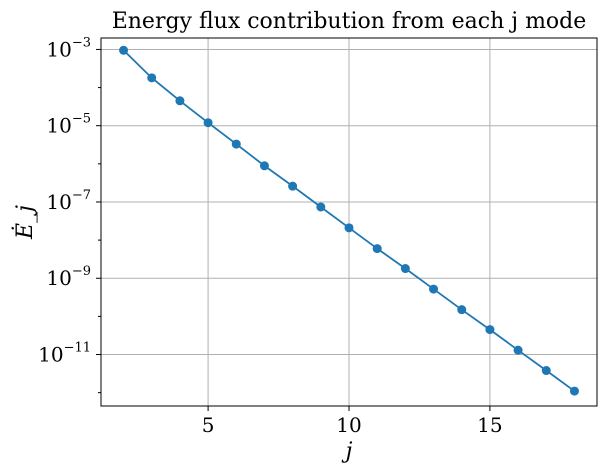 The width and height of the screenshot is (607, 471). I want to click on y-tick-label: 10⁻³, so click(68, 48).